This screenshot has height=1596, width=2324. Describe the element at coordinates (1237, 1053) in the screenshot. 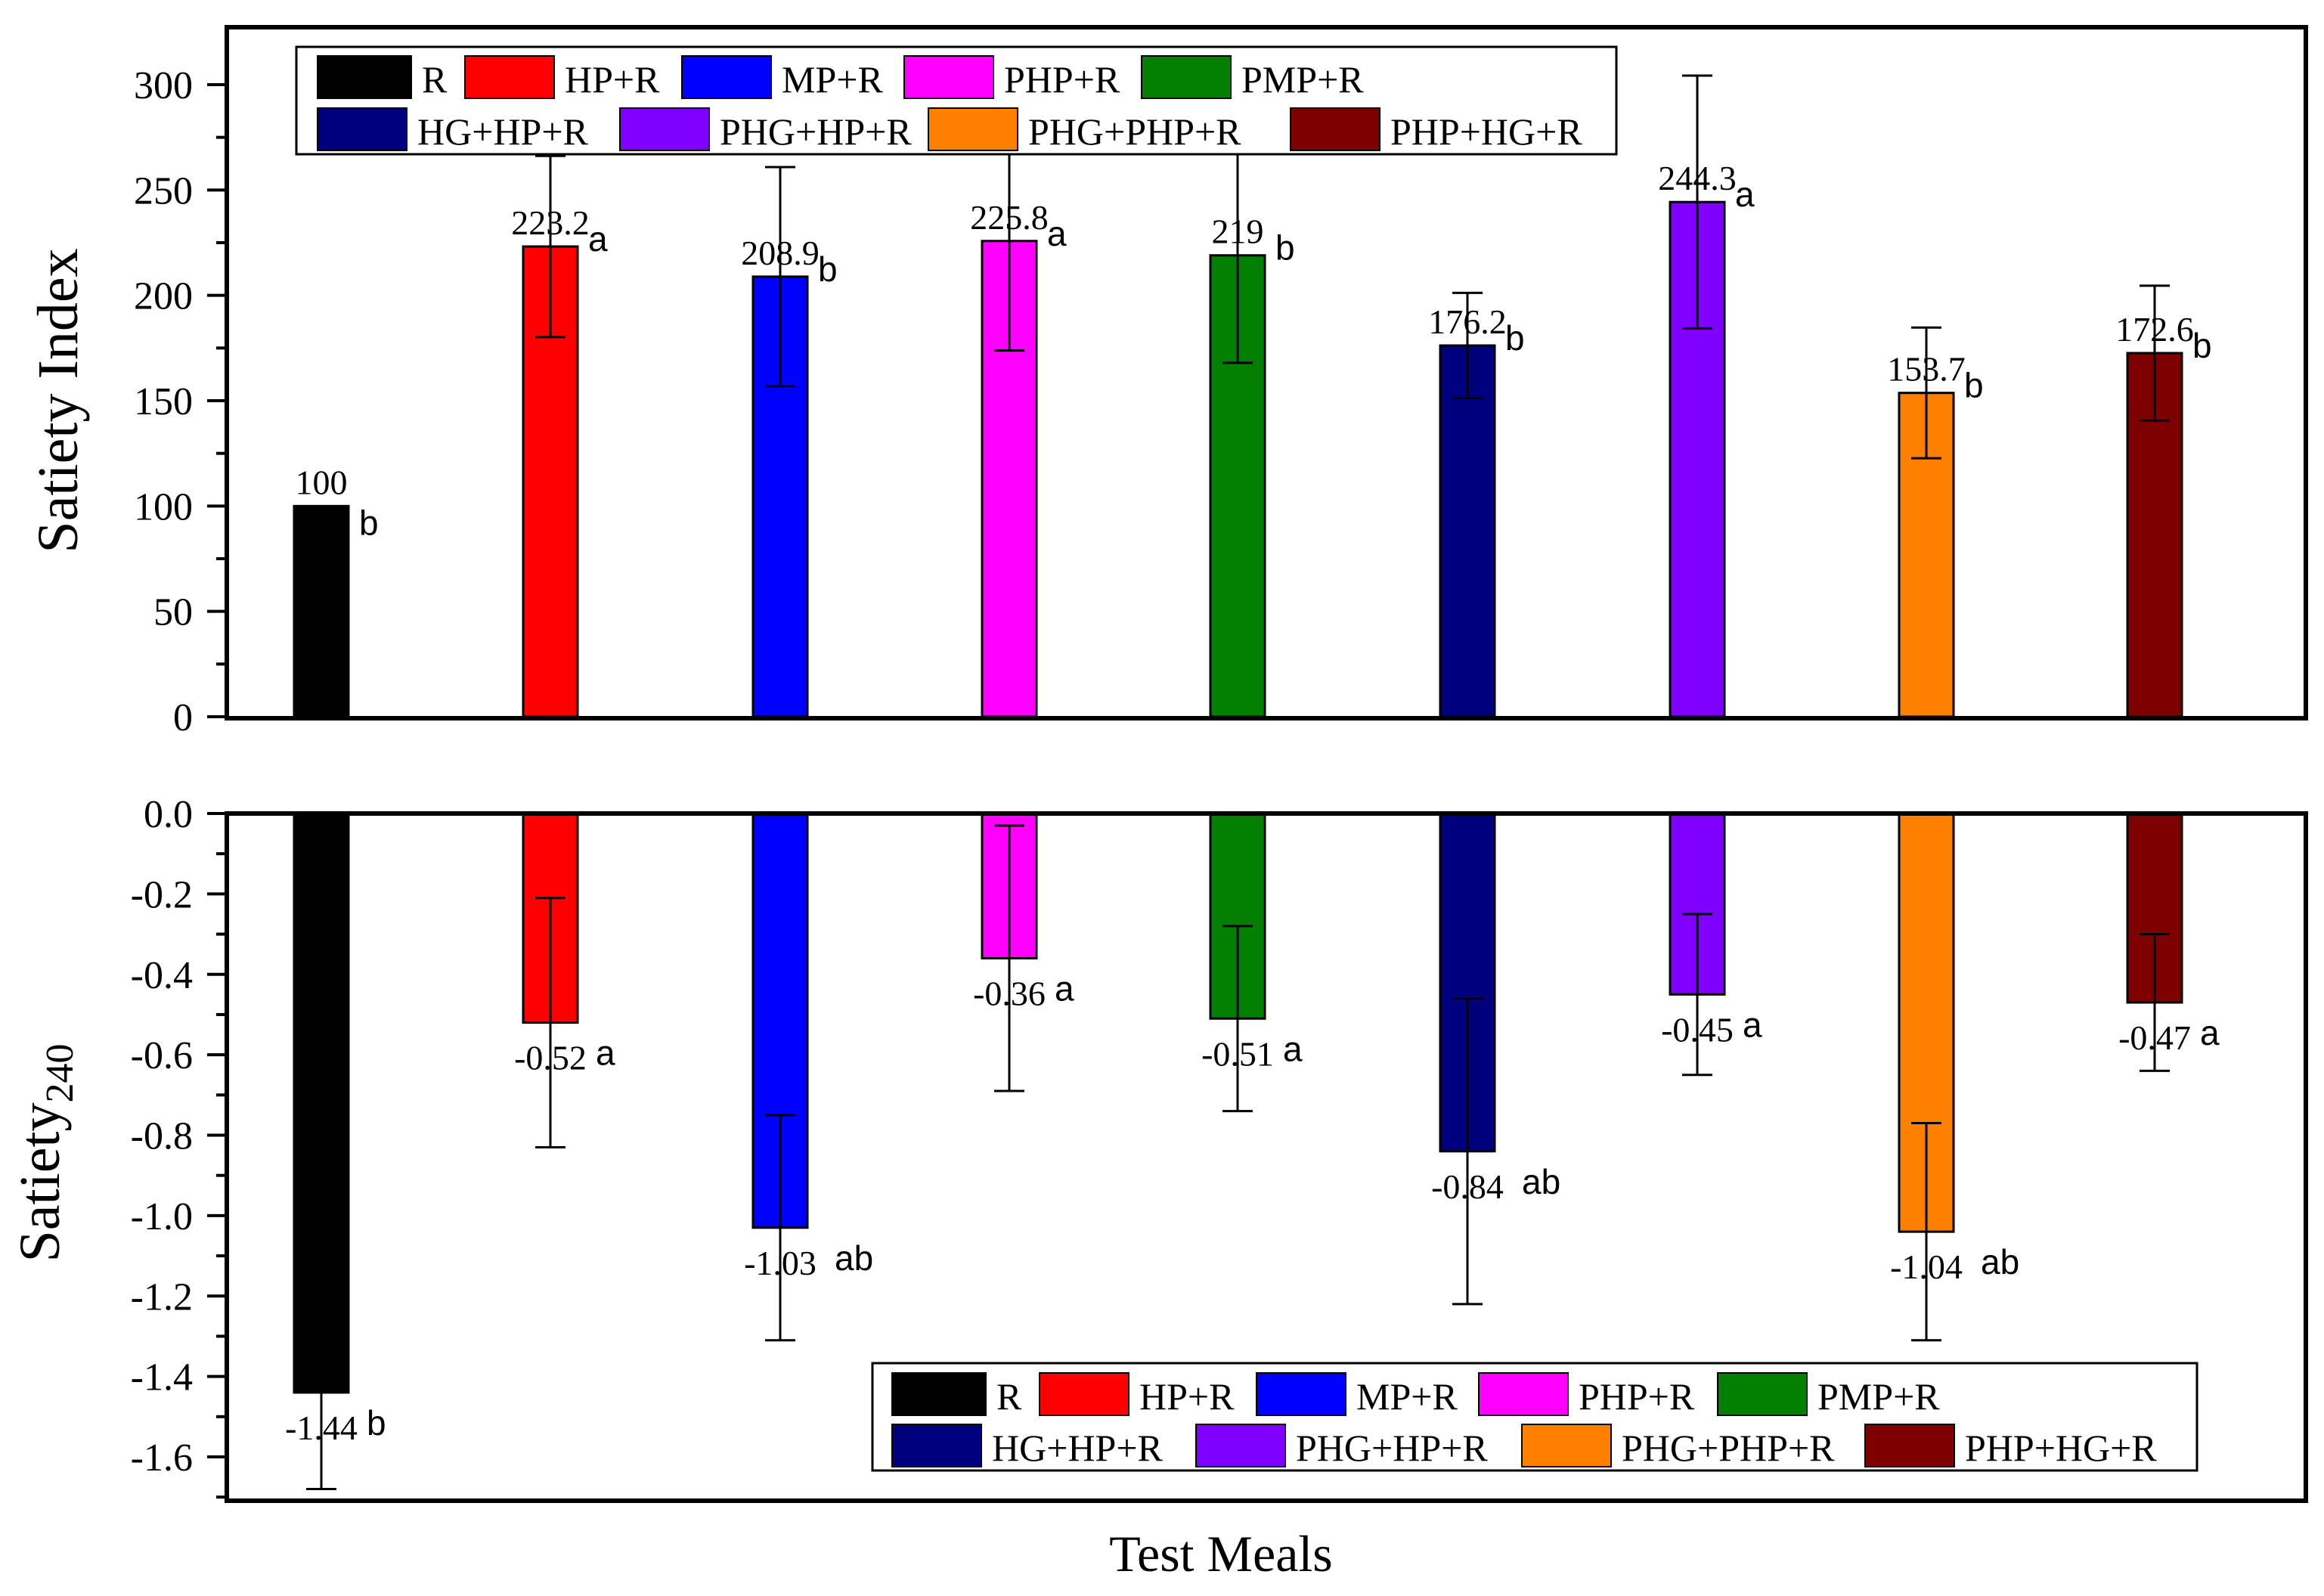

I see `data-label: -0.51` at that location.